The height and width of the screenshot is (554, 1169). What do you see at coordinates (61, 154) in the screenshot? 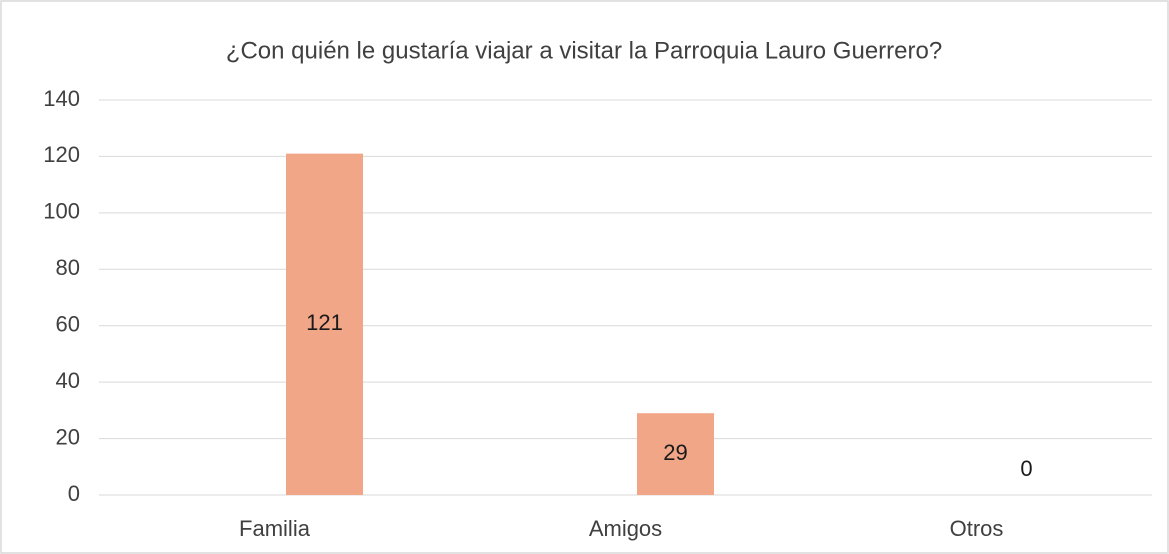
I see `y-tick-label: 120` at bounding box center [61, 154].